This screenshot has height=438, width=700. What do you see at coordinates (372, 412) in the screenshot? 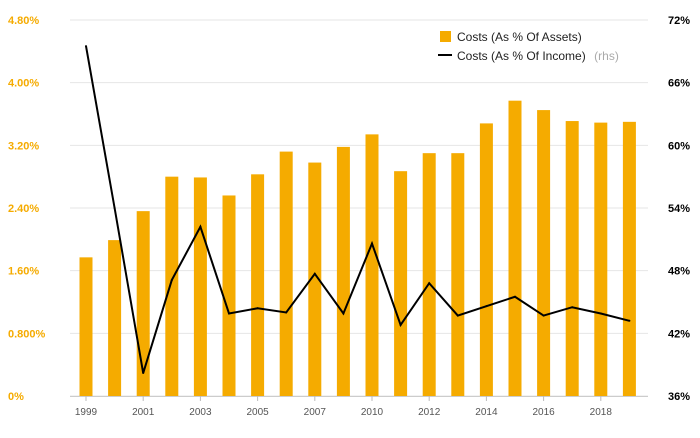
I see `x-tick-label: 2010` at bounding box center [372, 412].